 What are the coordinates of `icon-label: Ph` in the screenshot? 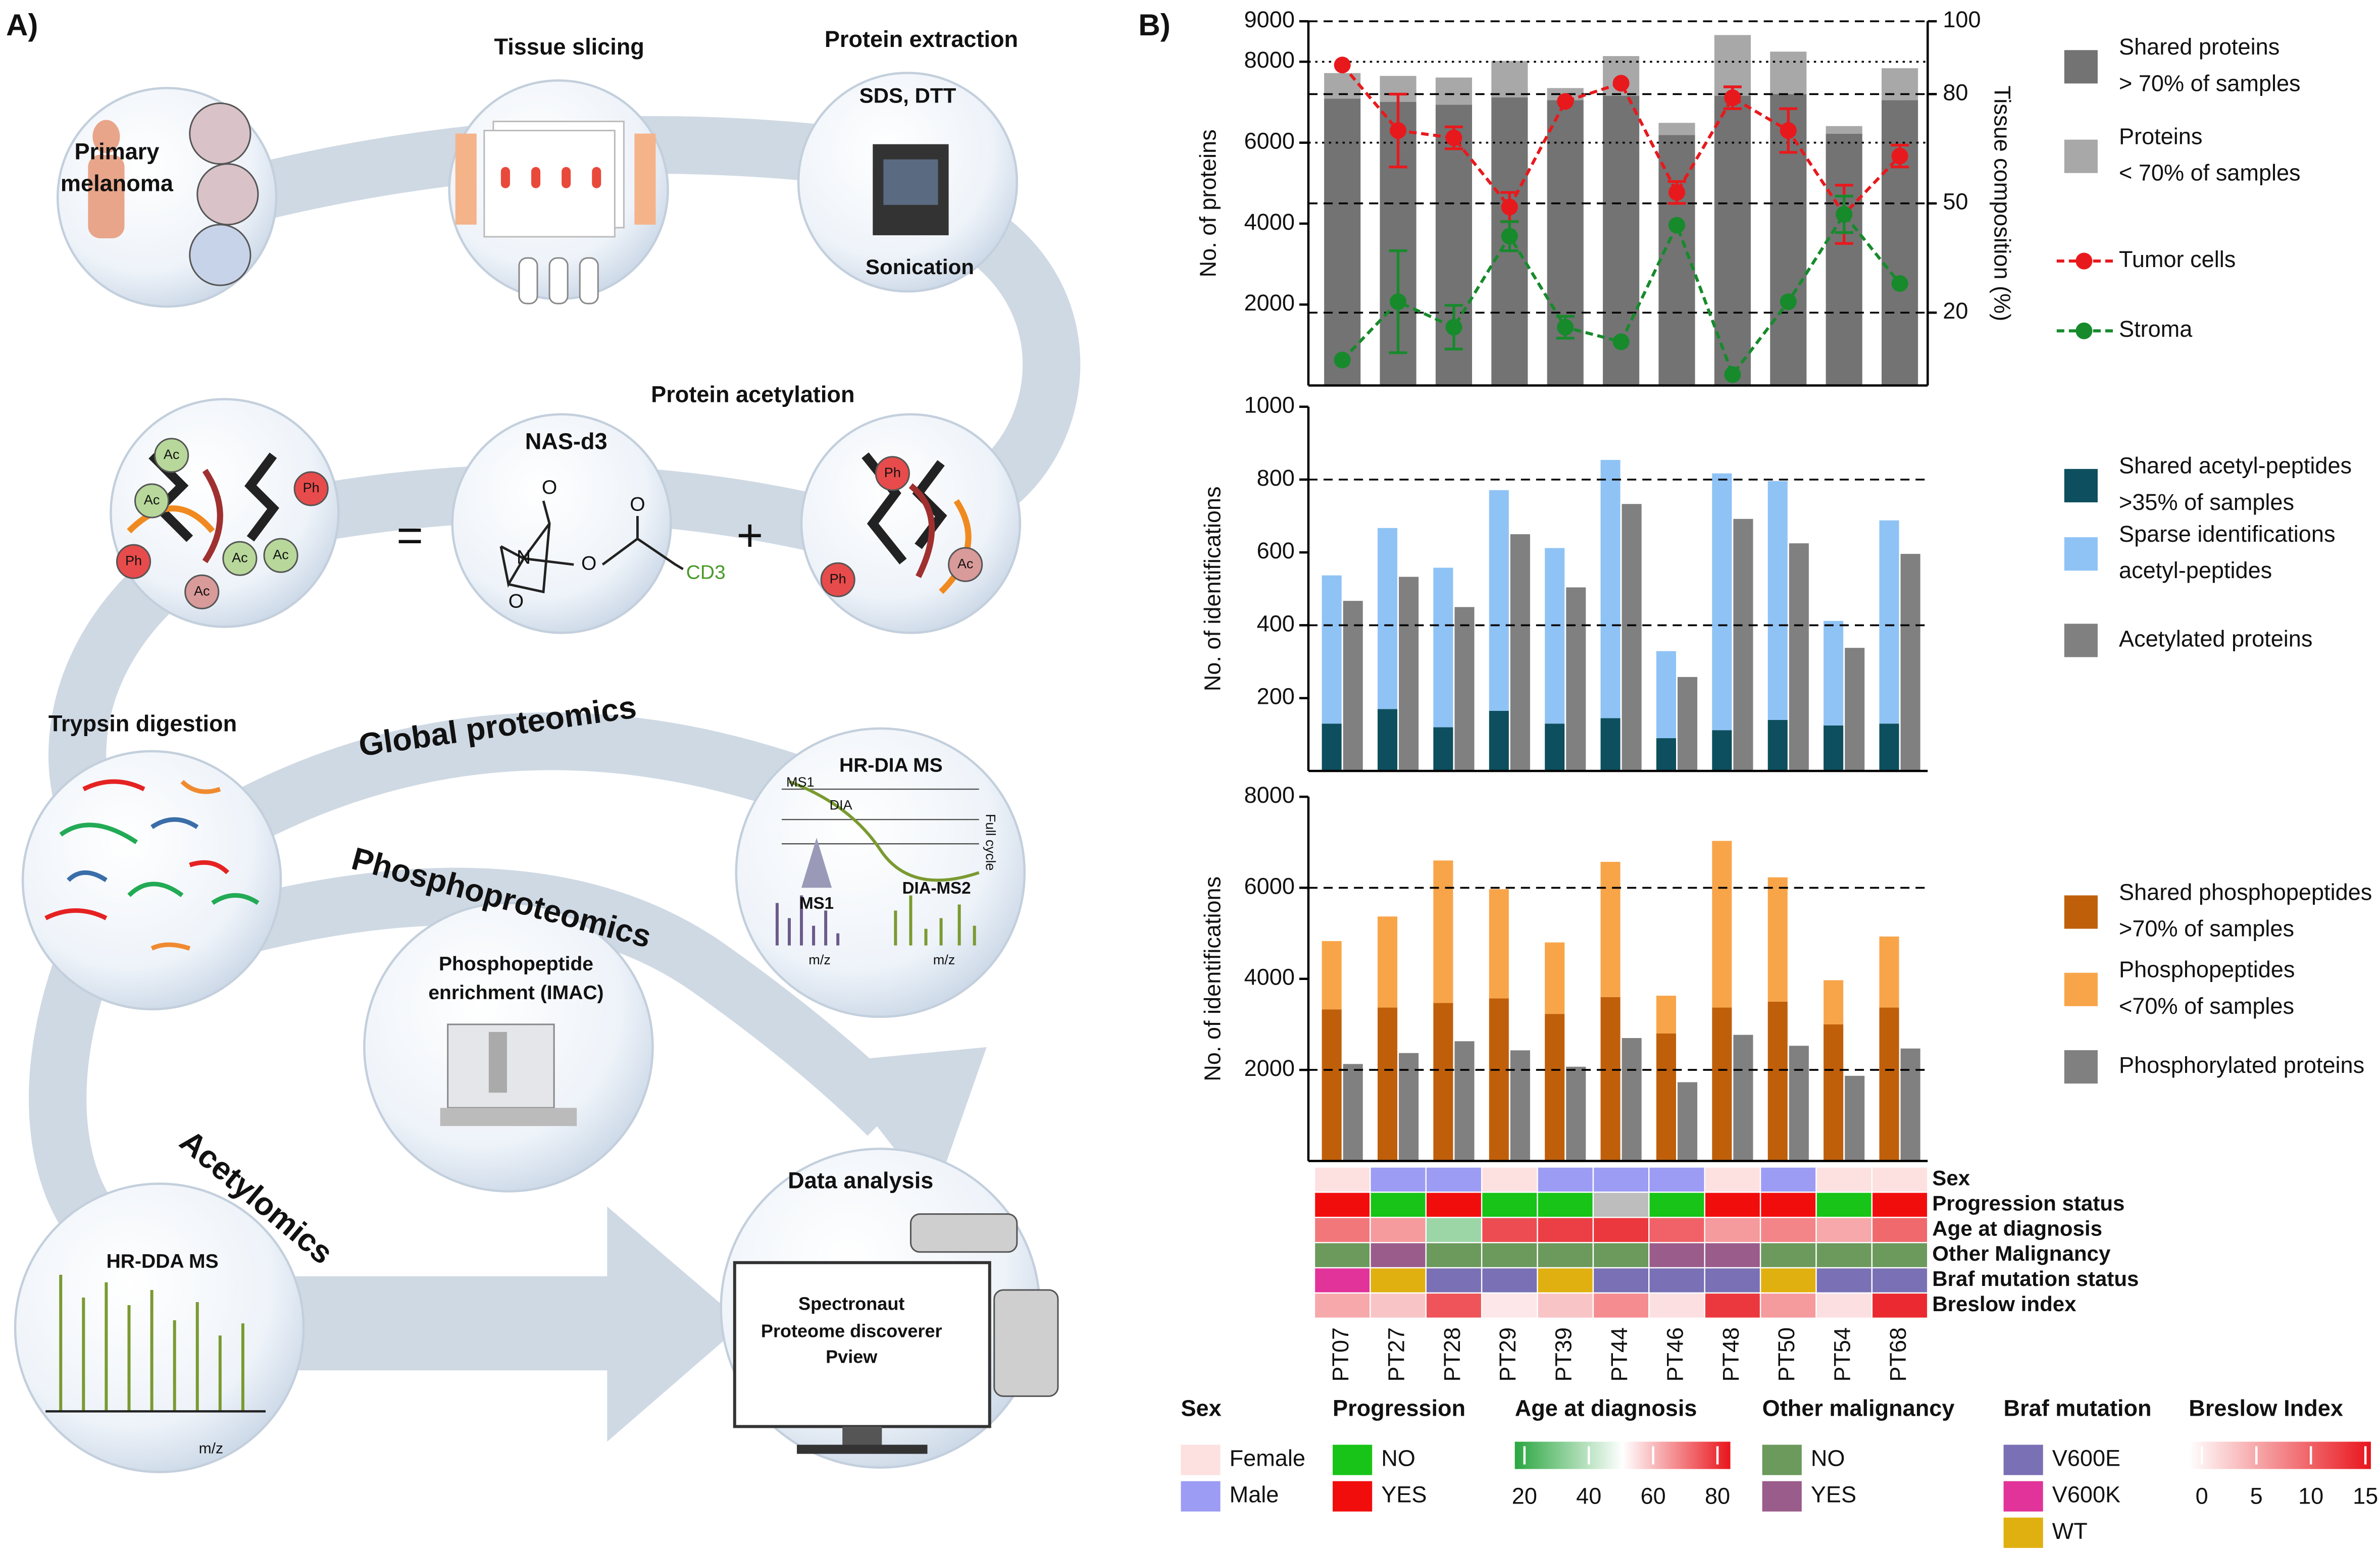 It's located at (838, 578).